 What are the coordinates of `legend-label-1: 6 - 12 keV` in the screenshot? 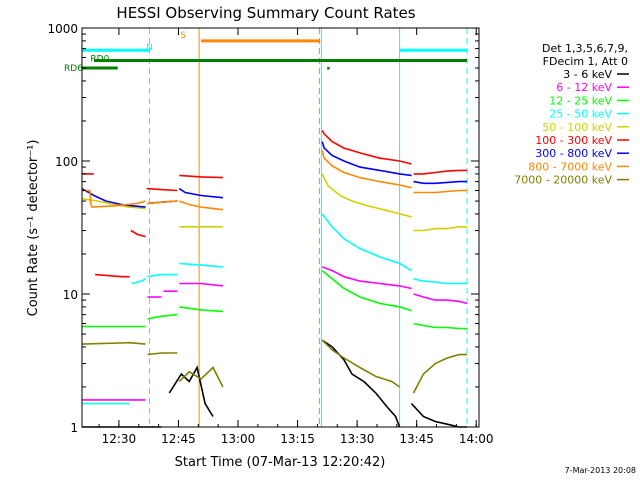 It's located at (584, 87).